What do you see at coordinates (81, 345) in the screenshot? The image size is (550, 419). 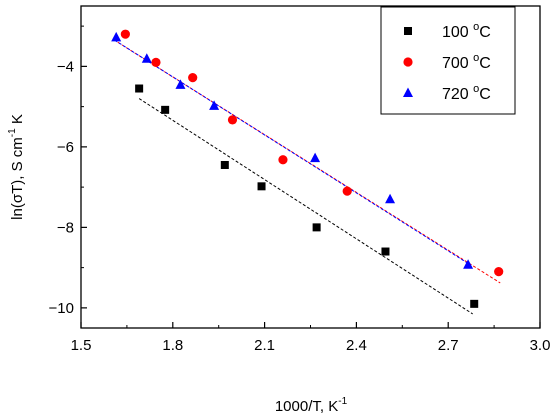 I see `x-tick-label: 1.5` at bounding box center [81, 345].